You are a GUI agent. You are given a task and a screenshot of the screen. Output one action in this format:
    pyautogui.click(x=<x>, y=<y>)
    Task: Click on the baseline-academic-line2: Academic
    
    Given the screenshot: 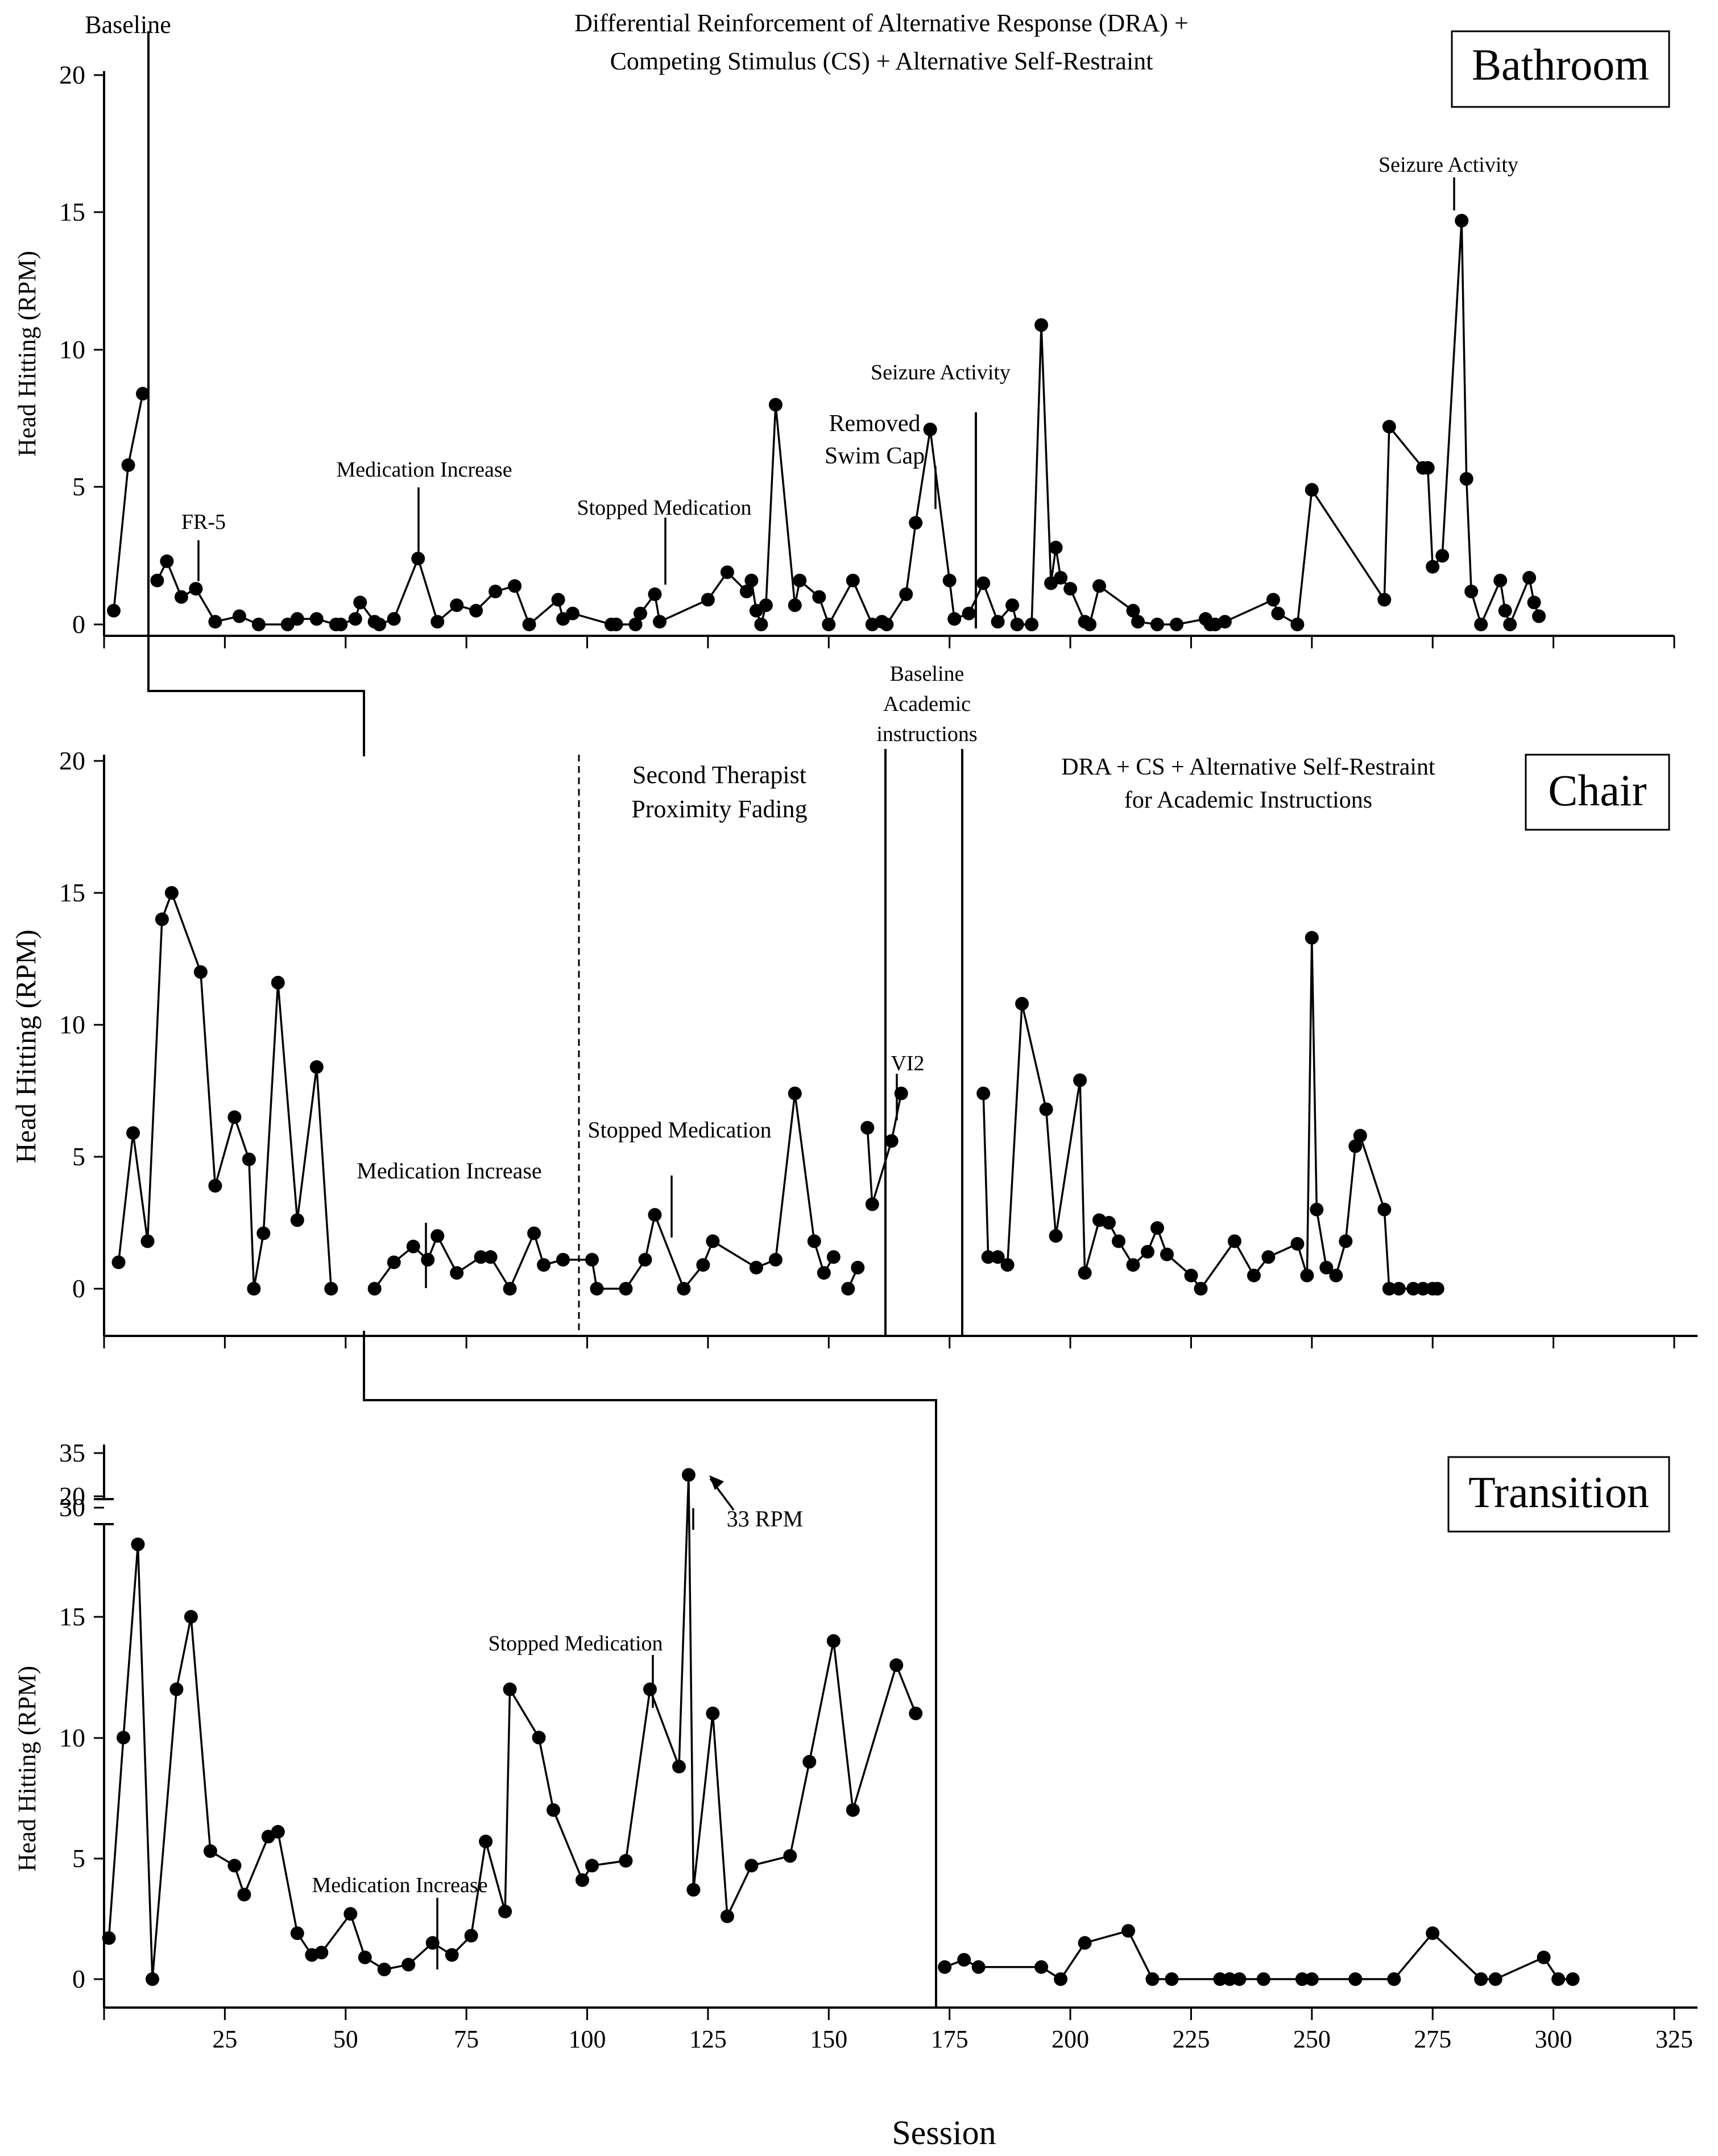 What is the action you would take?
    pyautogui.click(x=927, y=704)
    